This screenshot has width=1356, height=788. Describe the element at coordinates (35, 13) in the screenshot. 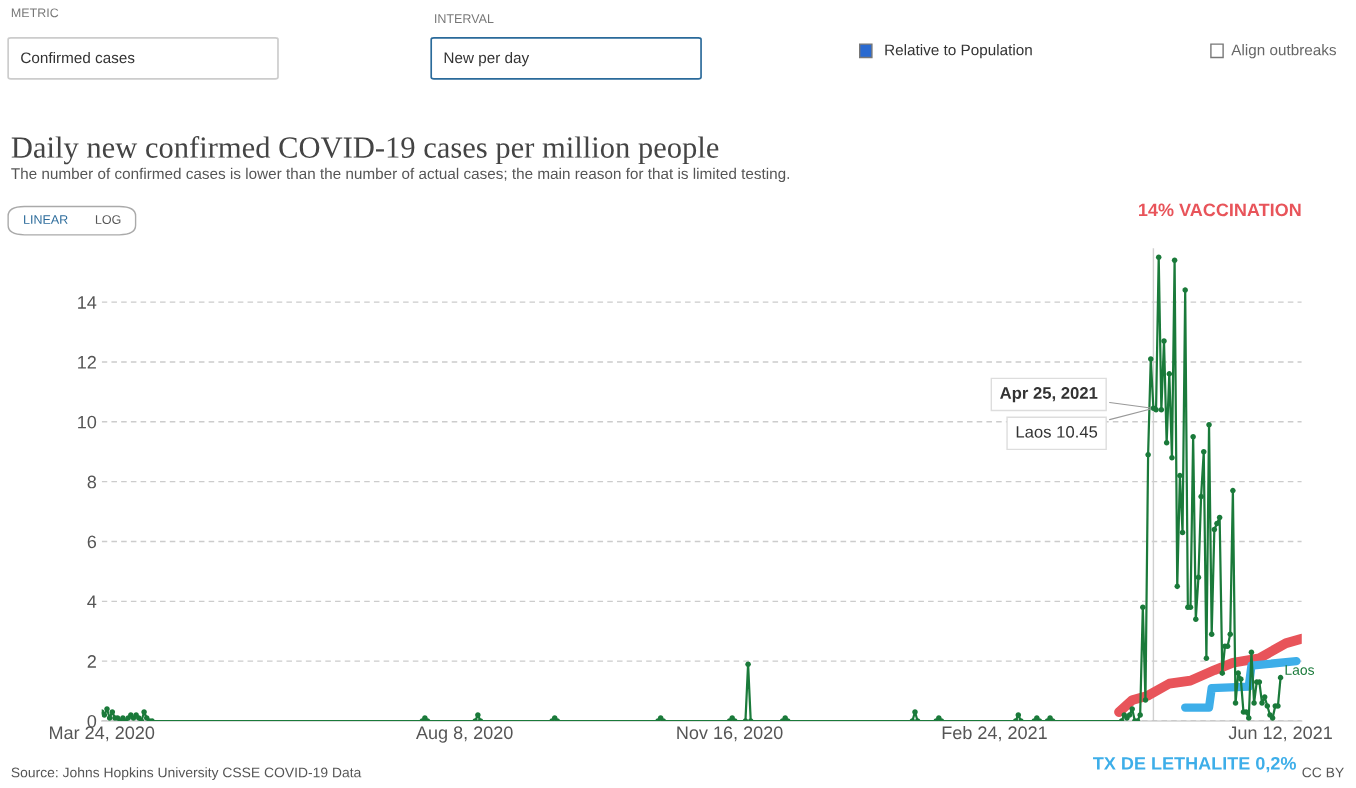

I see `text: METRIC` at that location.